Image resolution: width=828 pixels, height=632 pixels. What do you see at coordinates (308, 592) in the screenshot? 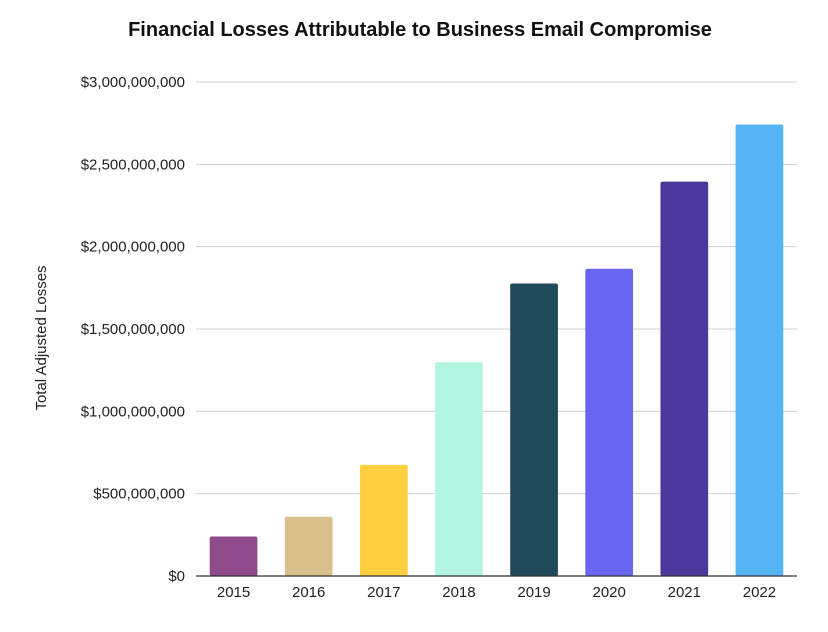
I see `x-tick-label: 2016` at bounding box center [308, 592].